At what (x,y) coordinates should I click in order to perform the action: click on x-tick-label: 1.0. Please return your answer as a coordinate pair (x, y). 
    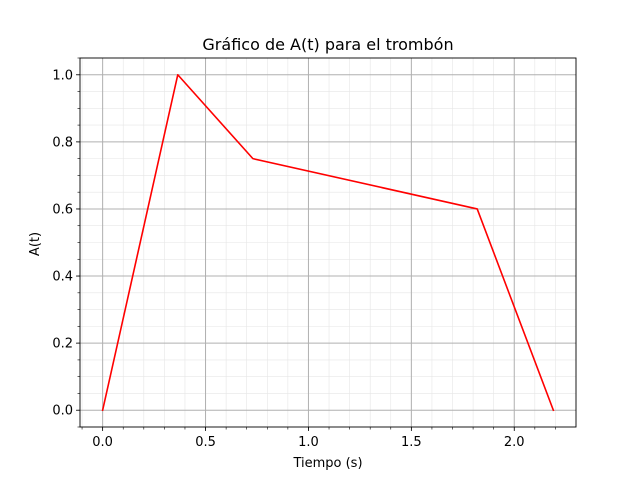
    Looking at the image, I should click on (308, 442).